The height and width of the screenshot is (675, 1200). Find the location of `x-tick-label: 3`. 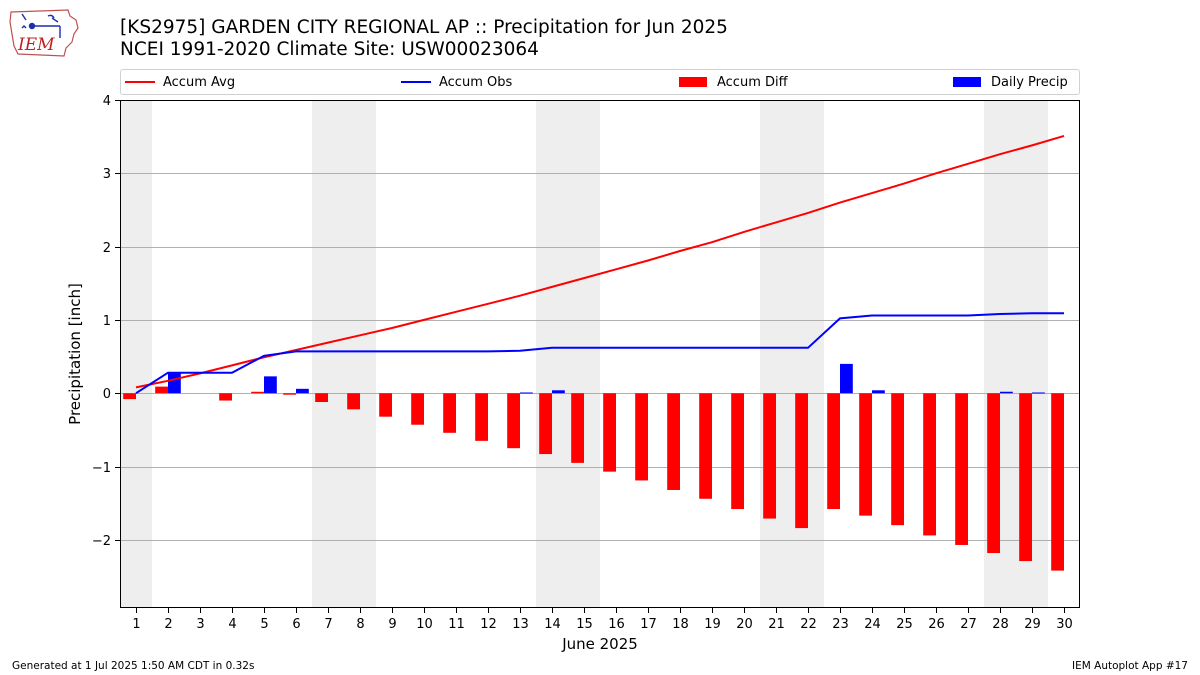

x-tick-label: 3 is located at coordinates (200, 624).